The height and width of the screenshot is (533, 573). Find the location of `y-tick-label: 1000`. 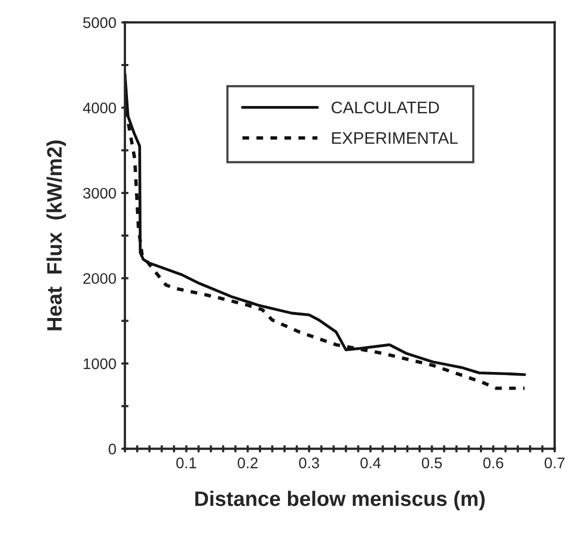

y-tick-label: 1000 is located at coordinates (100, 364).